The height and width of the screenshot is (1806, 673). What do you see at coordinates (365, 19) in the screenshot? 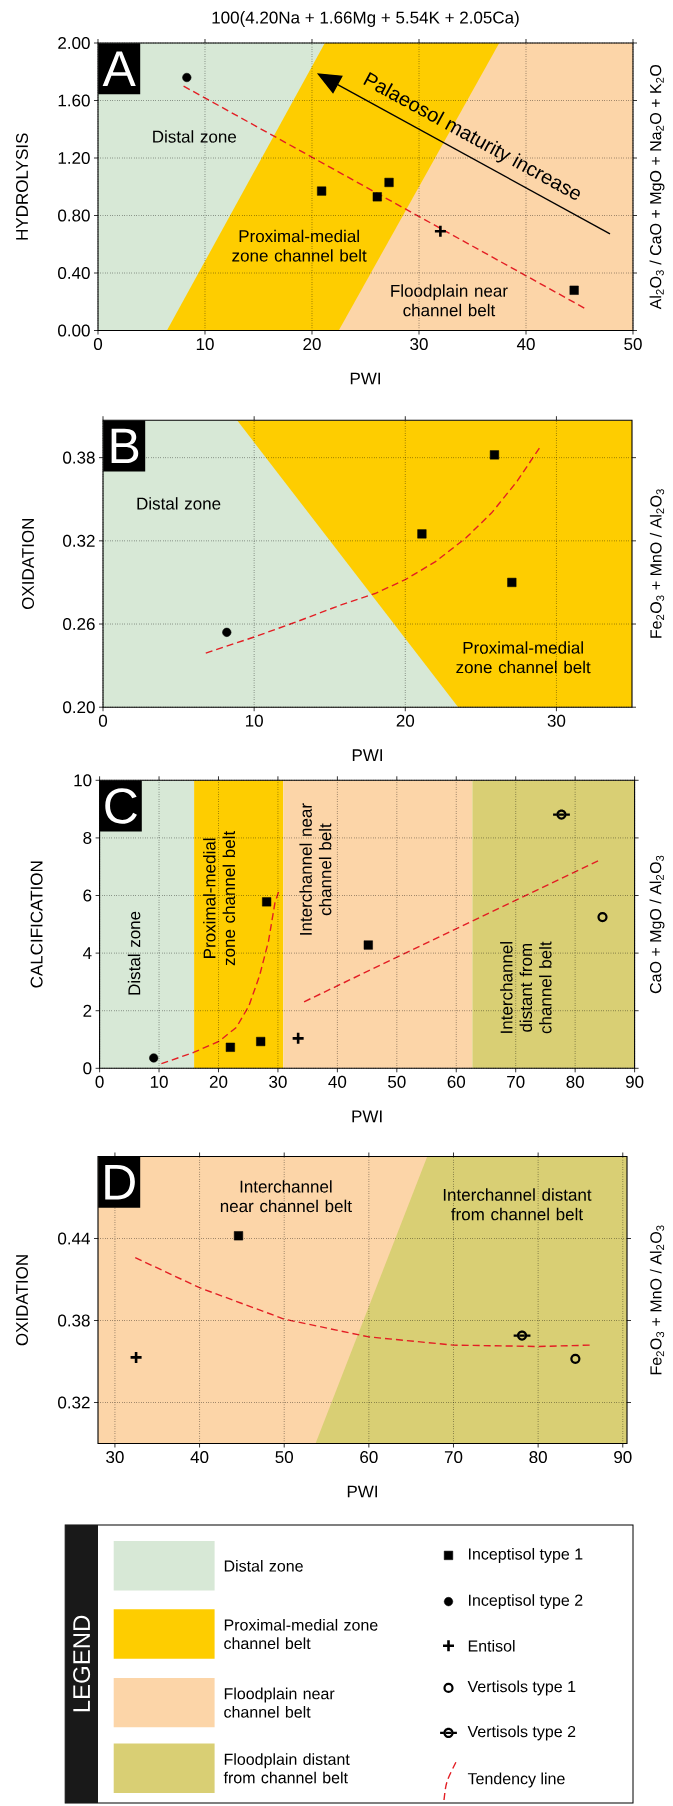
I see `chart-title: 100(4.20Na + 1.66Mg + 5.54K + 2.05Ca)` at bounding box center [365, 19].